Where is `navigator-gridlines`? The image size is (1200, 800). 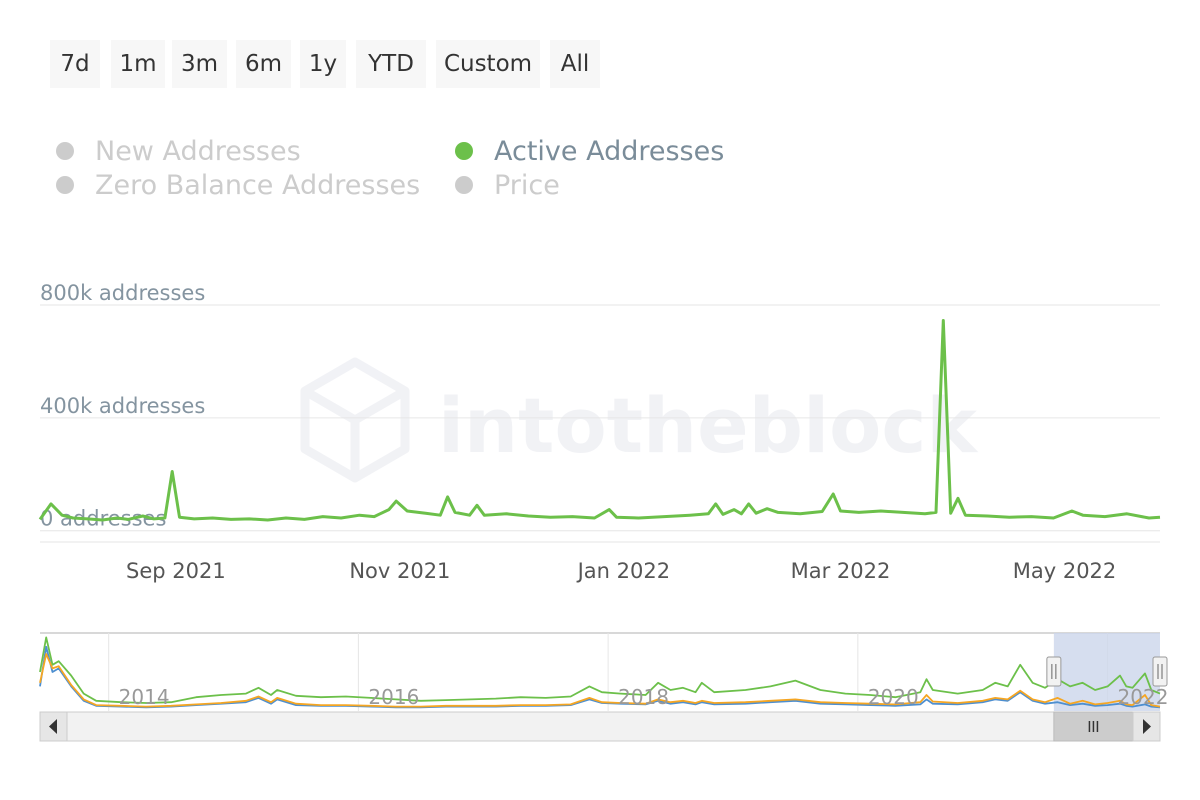
navigator-gridlines is located at coordinates (608, 672).